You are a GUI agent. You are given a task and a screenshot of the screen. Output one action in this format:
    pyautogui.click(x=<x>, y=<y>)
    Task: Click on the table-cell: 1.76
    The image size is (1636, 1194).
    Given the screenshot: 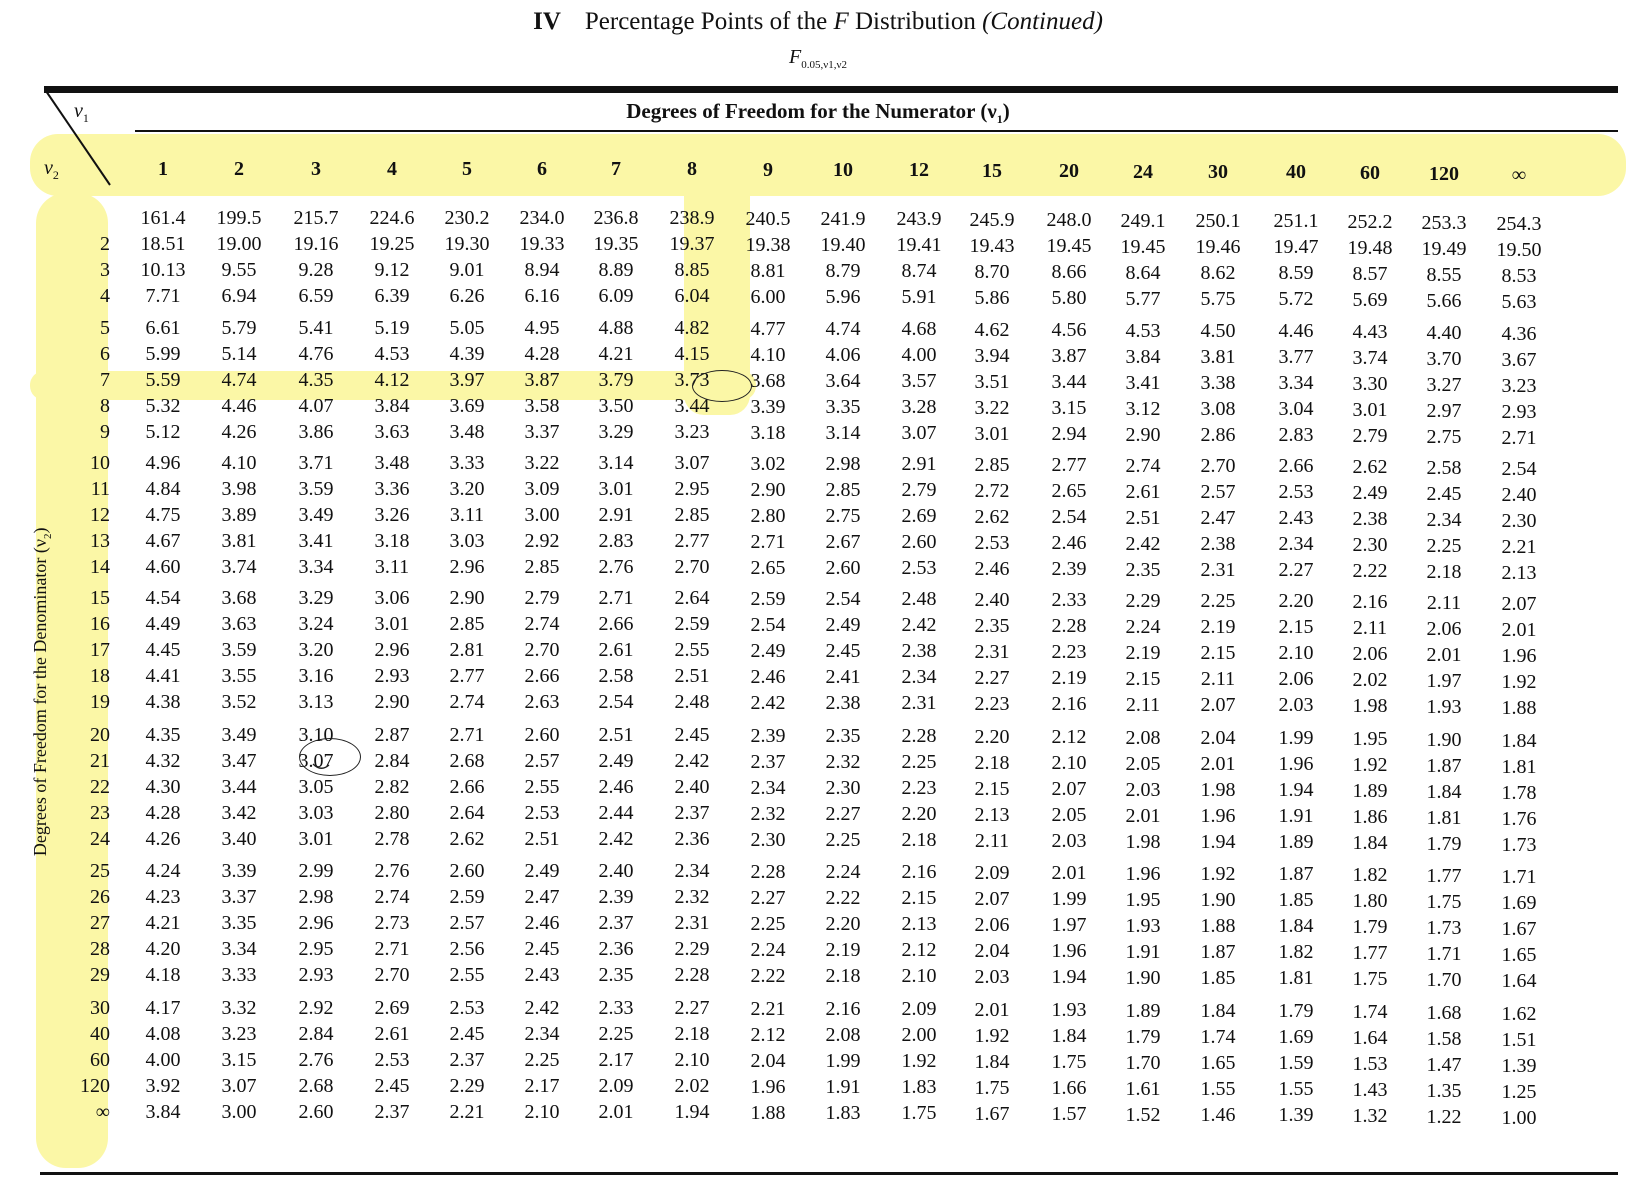 What is the action you would take?
    pyautogui.click(x=1519, y=819)
    